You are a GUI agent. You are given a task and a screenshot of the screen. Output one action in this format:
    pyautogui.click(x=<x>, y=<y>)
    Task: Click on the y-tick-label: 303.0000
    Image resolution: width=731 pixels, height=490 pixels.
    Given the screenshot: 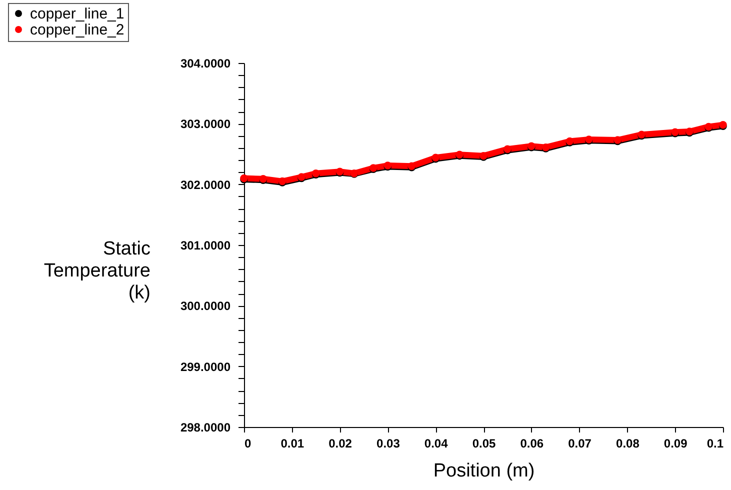 What is the action you would take?
    pyautogui.click(x=205, y=124)
    